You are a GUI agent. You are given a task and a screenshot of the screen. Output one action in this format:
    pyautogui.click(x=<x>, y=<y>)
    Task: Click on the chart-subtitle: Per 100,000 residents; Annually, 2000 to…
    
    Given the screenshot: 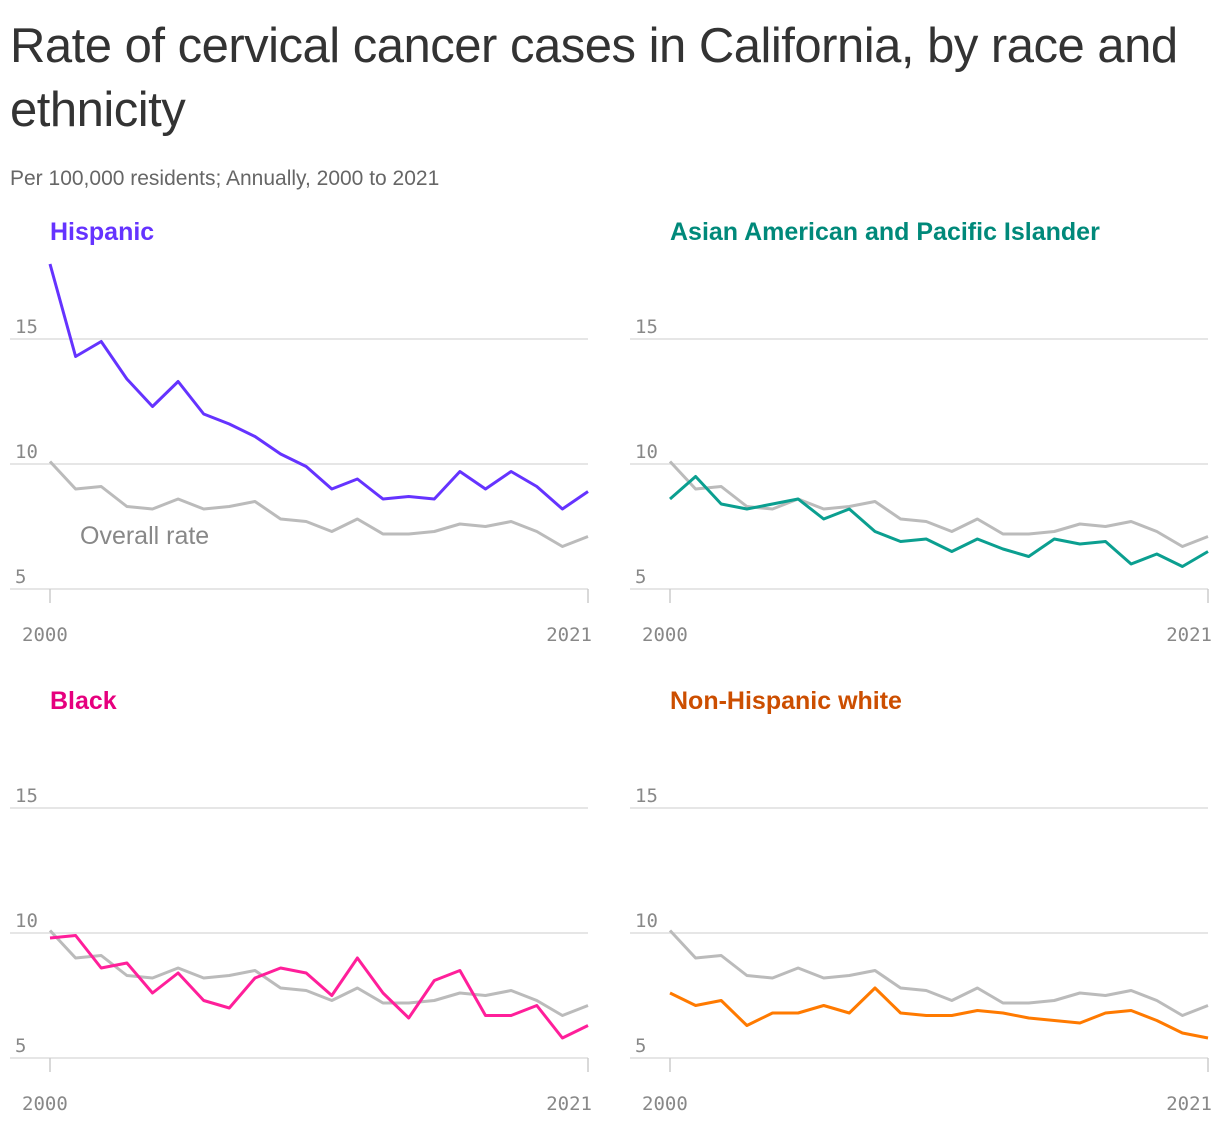 What is the action you would take?
    pyautogui.click(x=225, y=178)
    